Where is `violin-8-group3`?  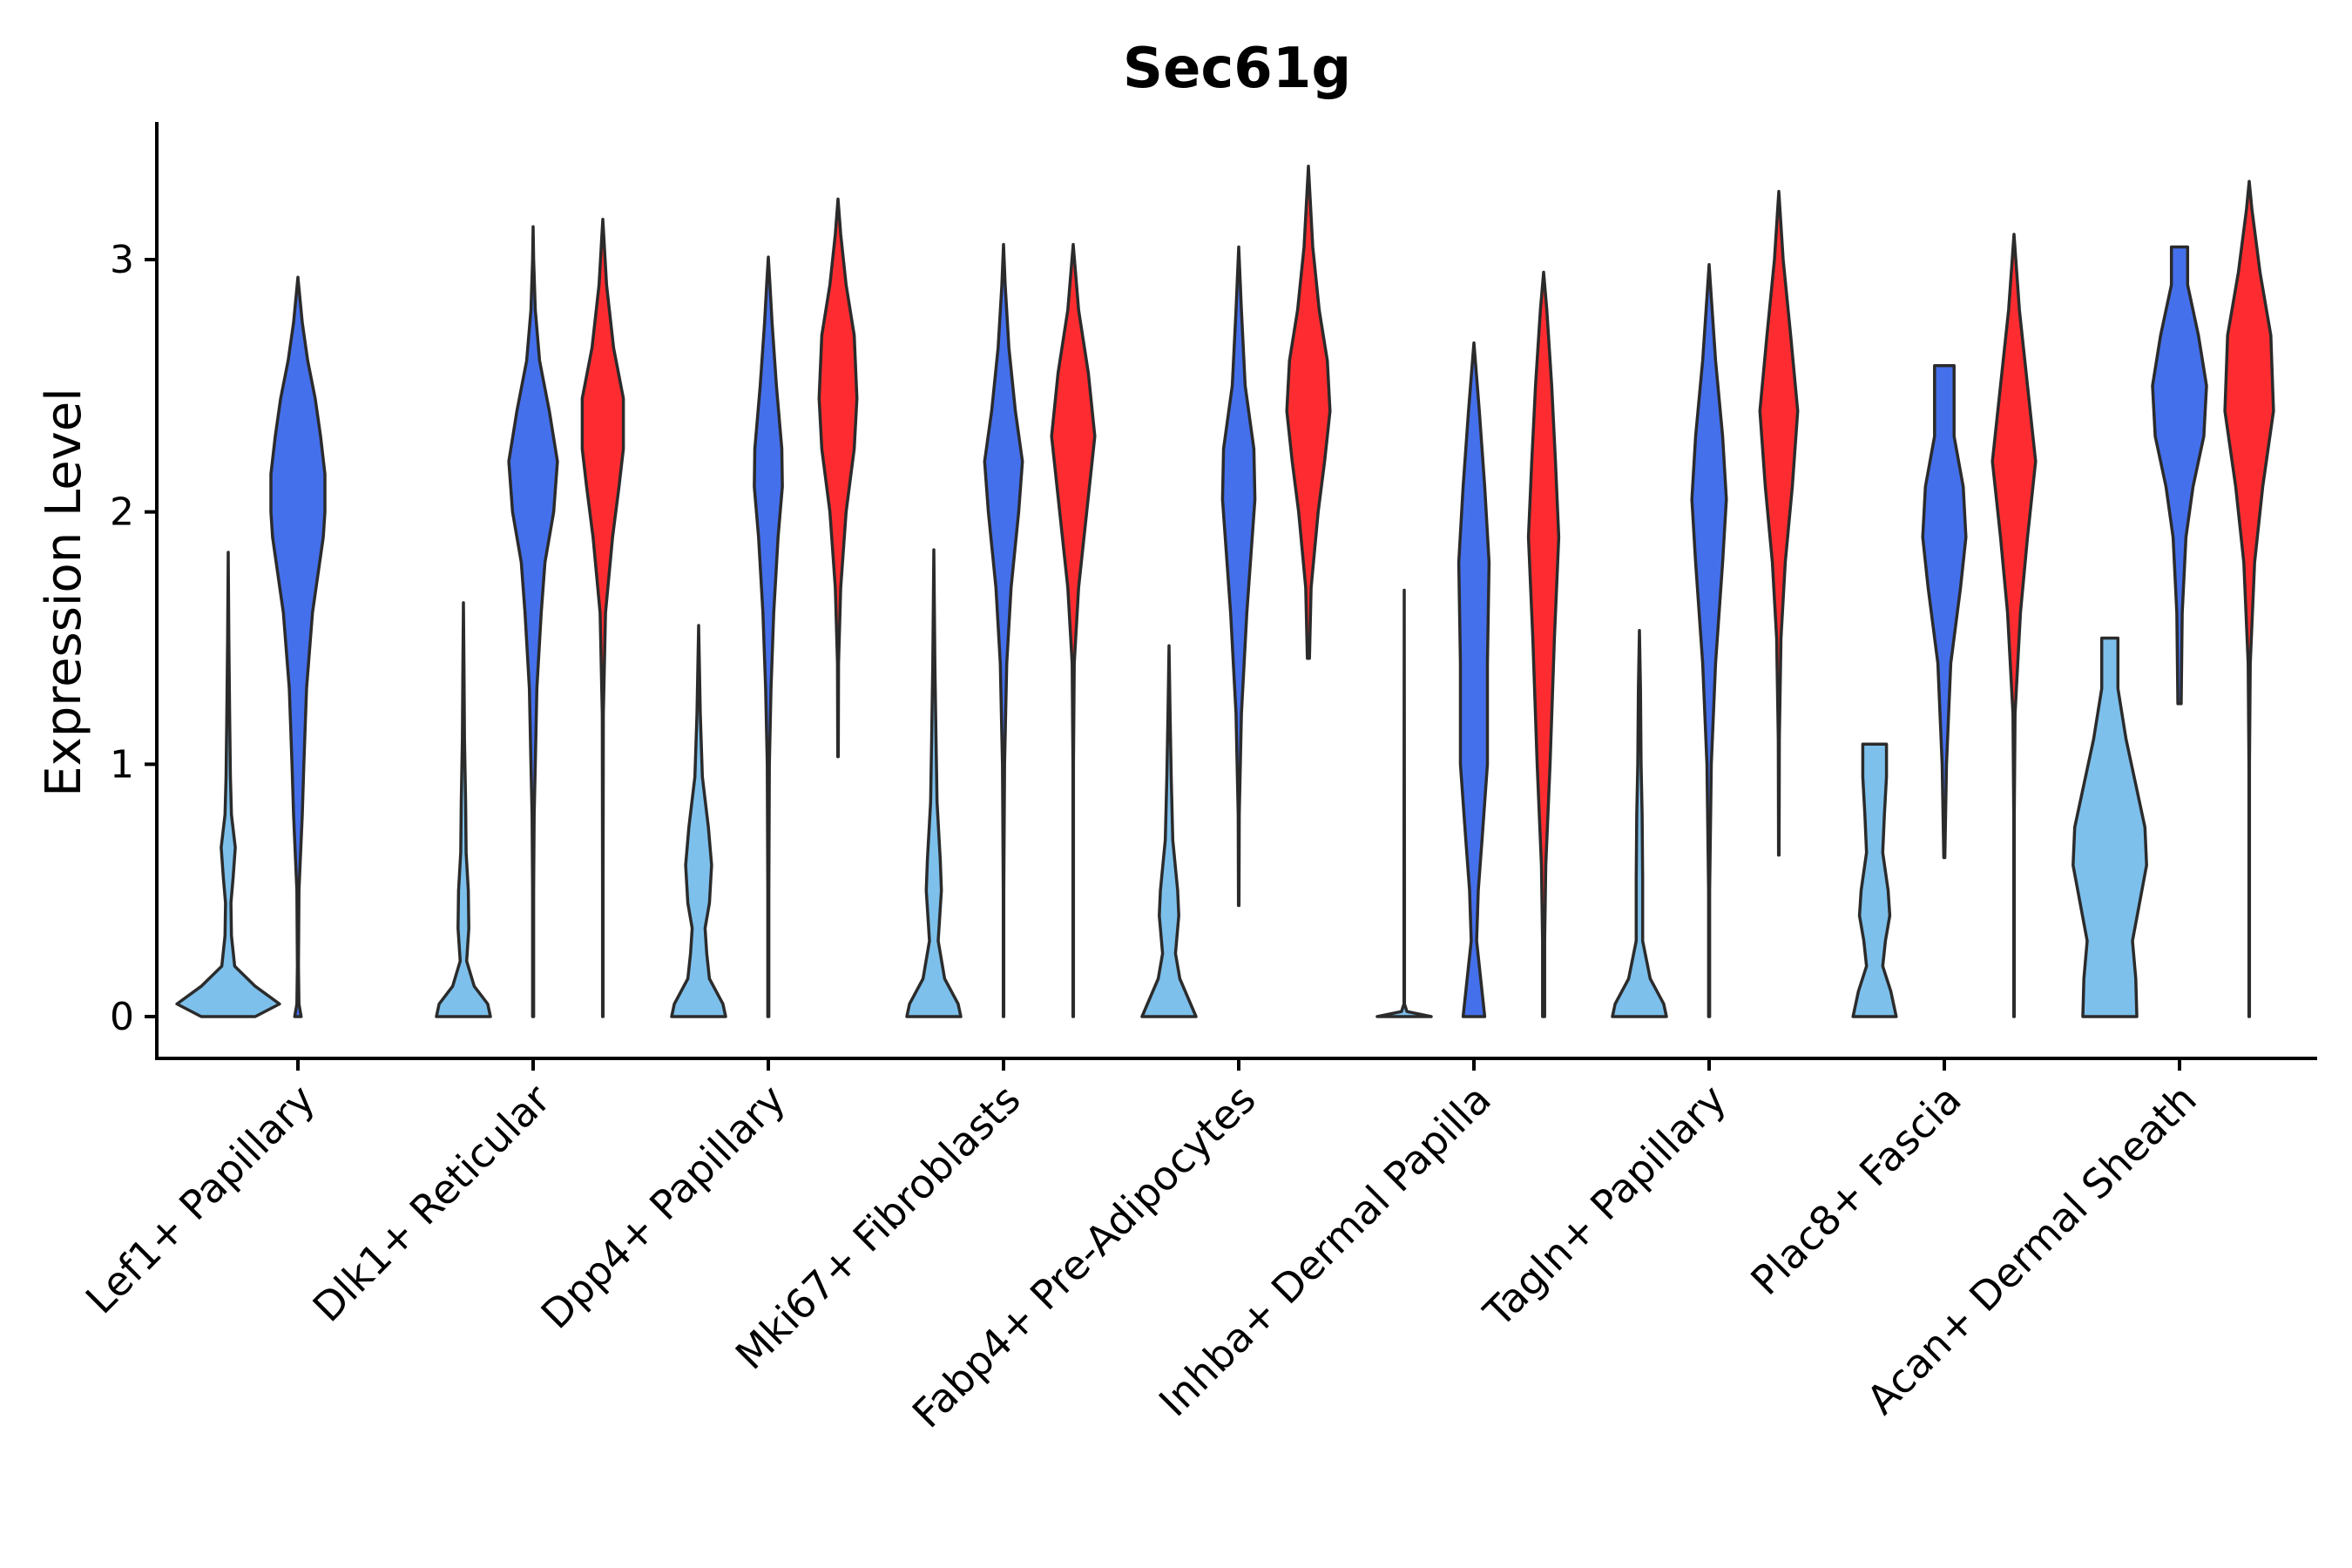 violin-8-group3 is located at coordinates (2249, 598).